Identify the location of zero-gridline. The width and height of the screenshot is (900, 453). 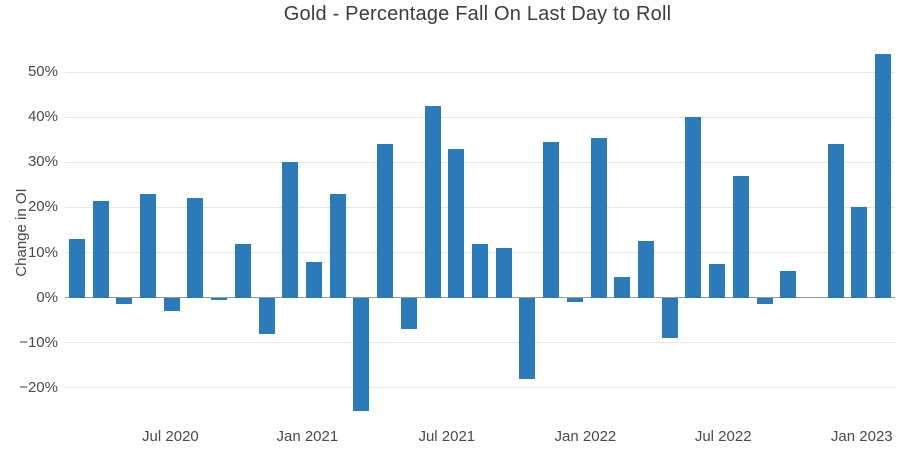
(480, 298).